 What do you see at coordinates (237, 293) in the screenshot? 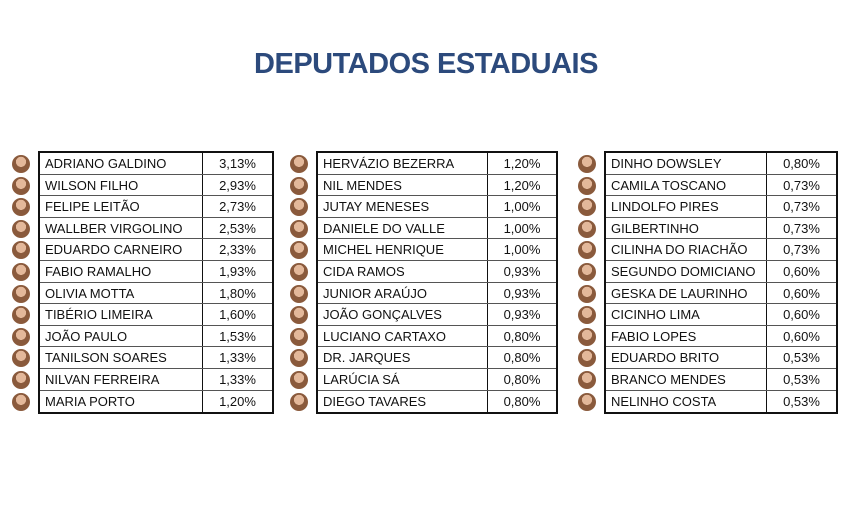
I see `vote-percent: 1,80%` at bounding box center [237, 293].